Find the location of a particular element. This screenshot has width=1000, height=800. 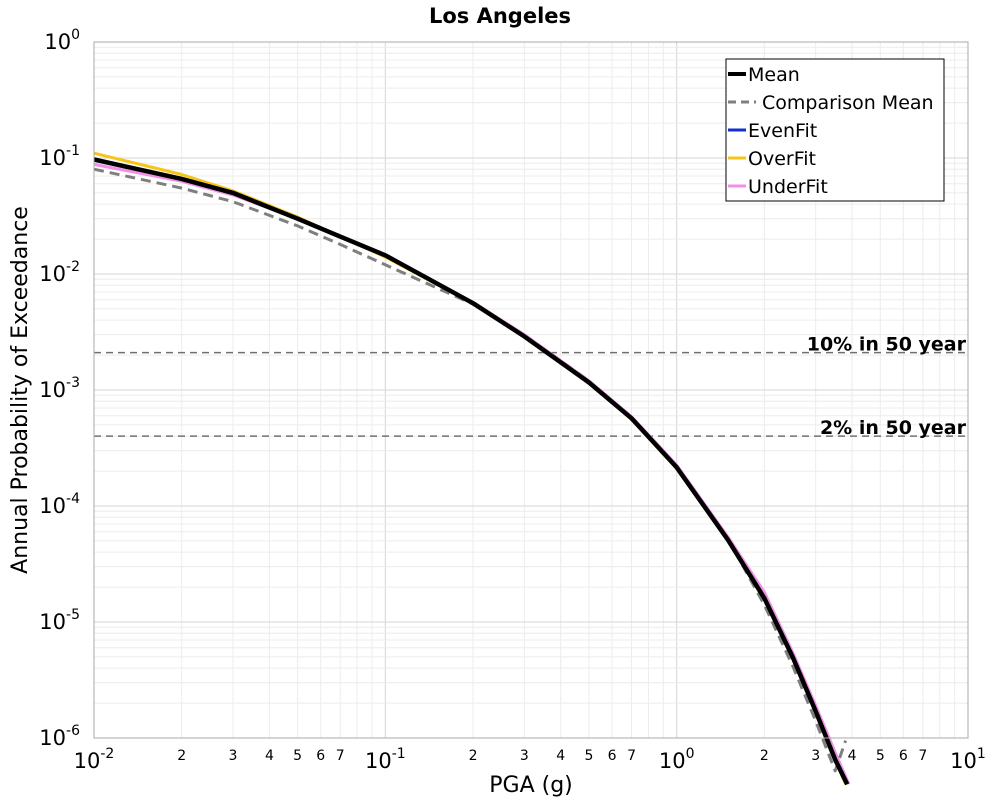

y-axis-ticks: 10⁰ 10⁻¹ 10⁻² 10⁻³ 10⁻⁴ 10⁻⁵ 10⁻⁶ is located at coordinates (59, 388).